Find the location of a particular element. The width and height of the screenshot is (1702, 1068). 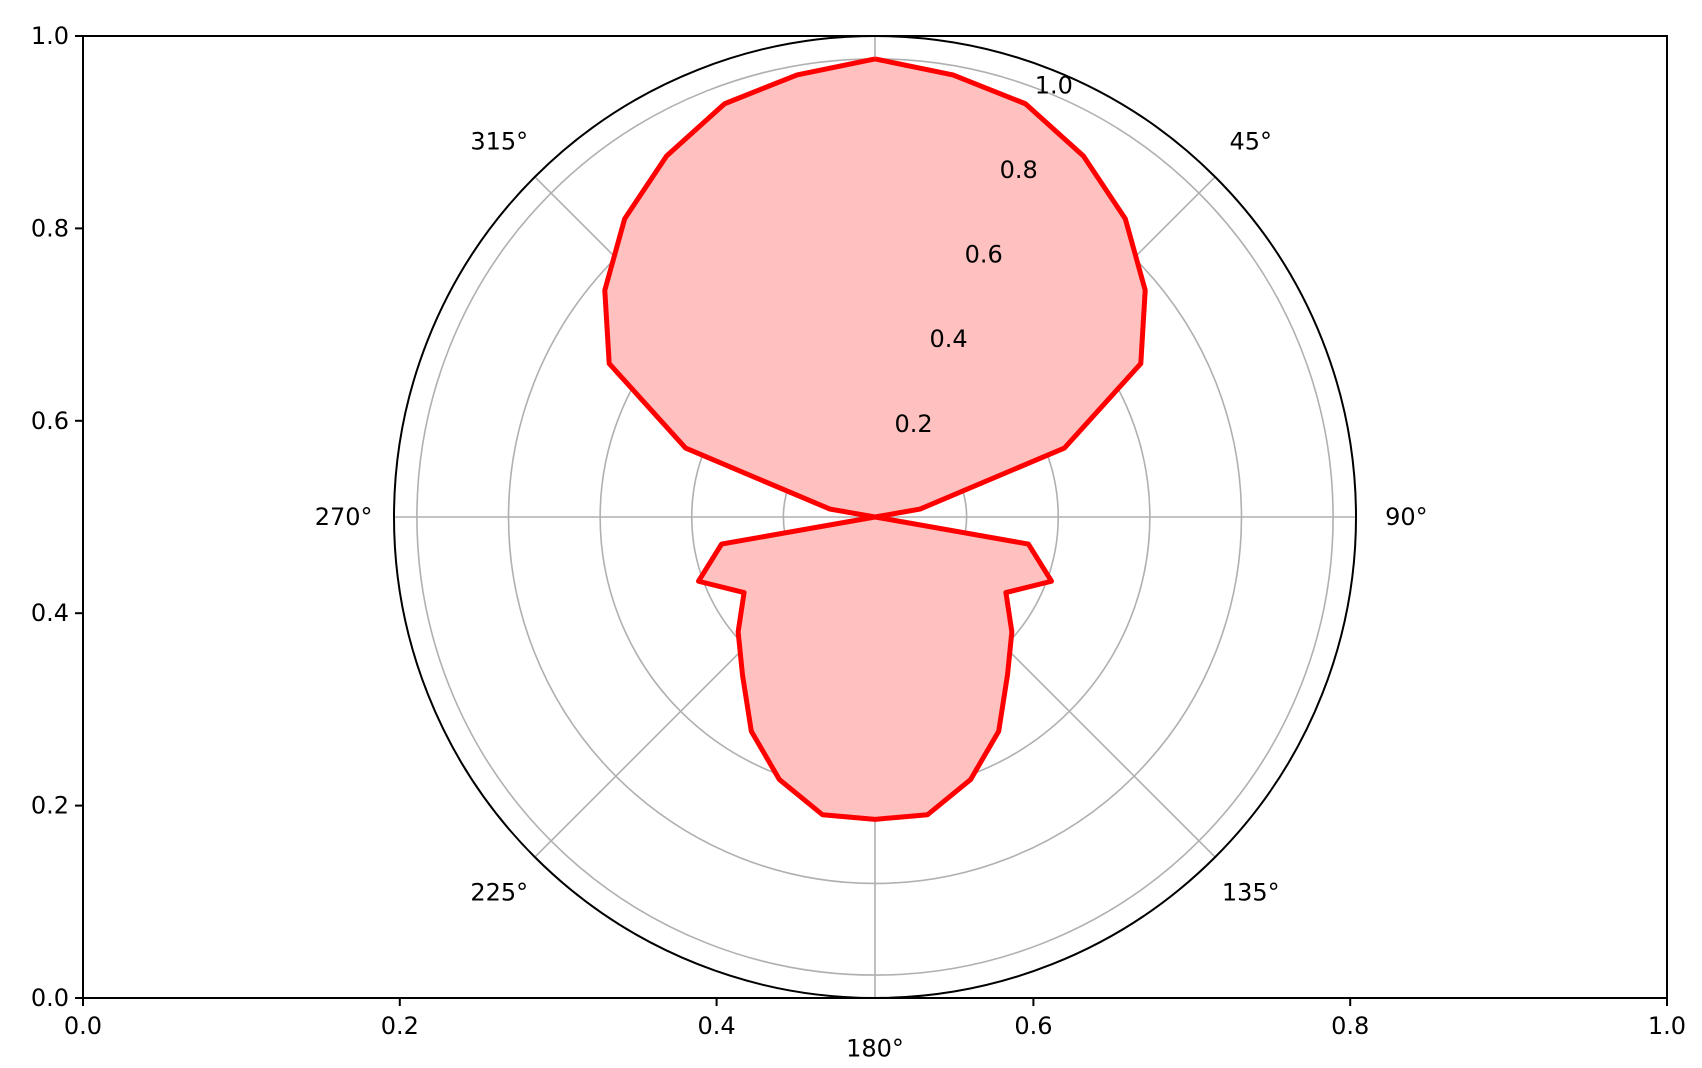

r-tick-label: 0.2 is located at coordinates (913, 424).